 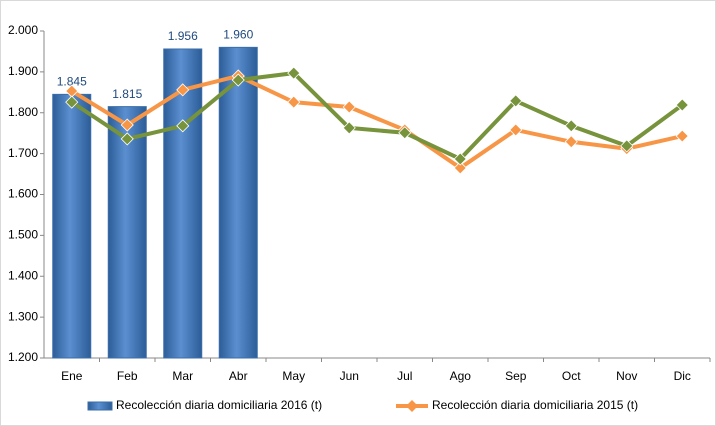 What do you see at coordinates (571, 376) in the screenshot?
I see `x-tick-label: Oct` at bounding box center [571, 376].